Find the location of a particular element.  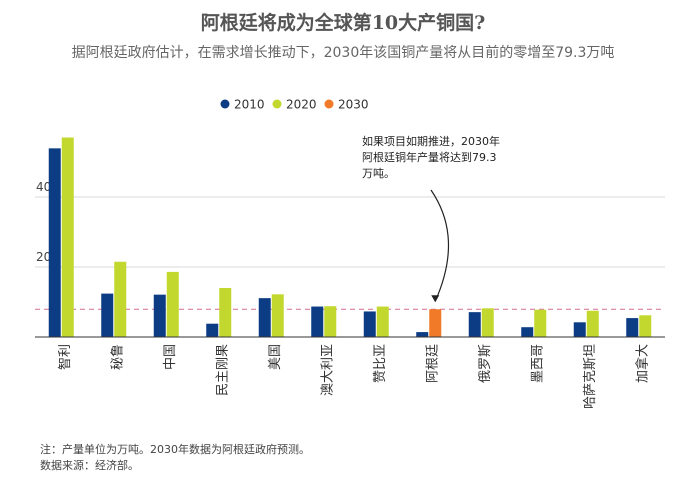

x-tick-label: 澳大利亚 is located at coordinates (327, 370).